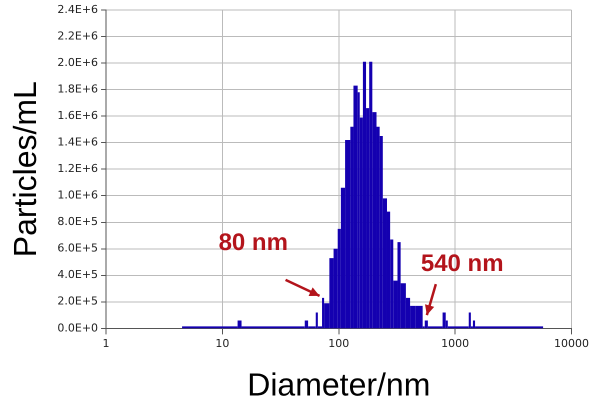 The width and height of the screenshot is (592, 412). What do you see at coordinates (77, 275) in the screenshot?
I see `y-tick-label: 4.0E+5` at bounding box center [77, 275].